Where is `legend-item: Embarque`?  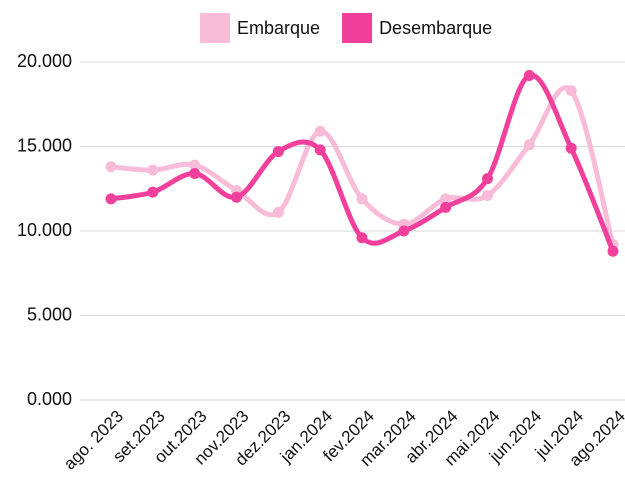
legend-item: Embarque is located at coordinates (260, 28).